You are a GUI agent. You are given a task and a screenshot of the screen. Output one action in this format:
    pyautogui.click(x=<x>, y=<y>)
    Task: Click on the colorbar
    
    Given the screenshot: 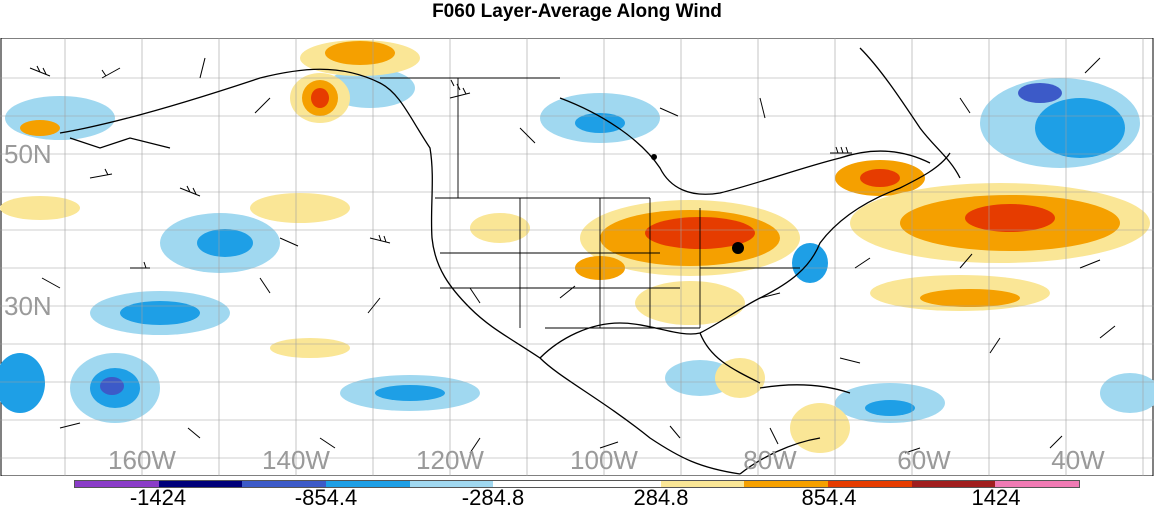 What is the action you would take?
    pyautogui.click(x=577, y=484)
    